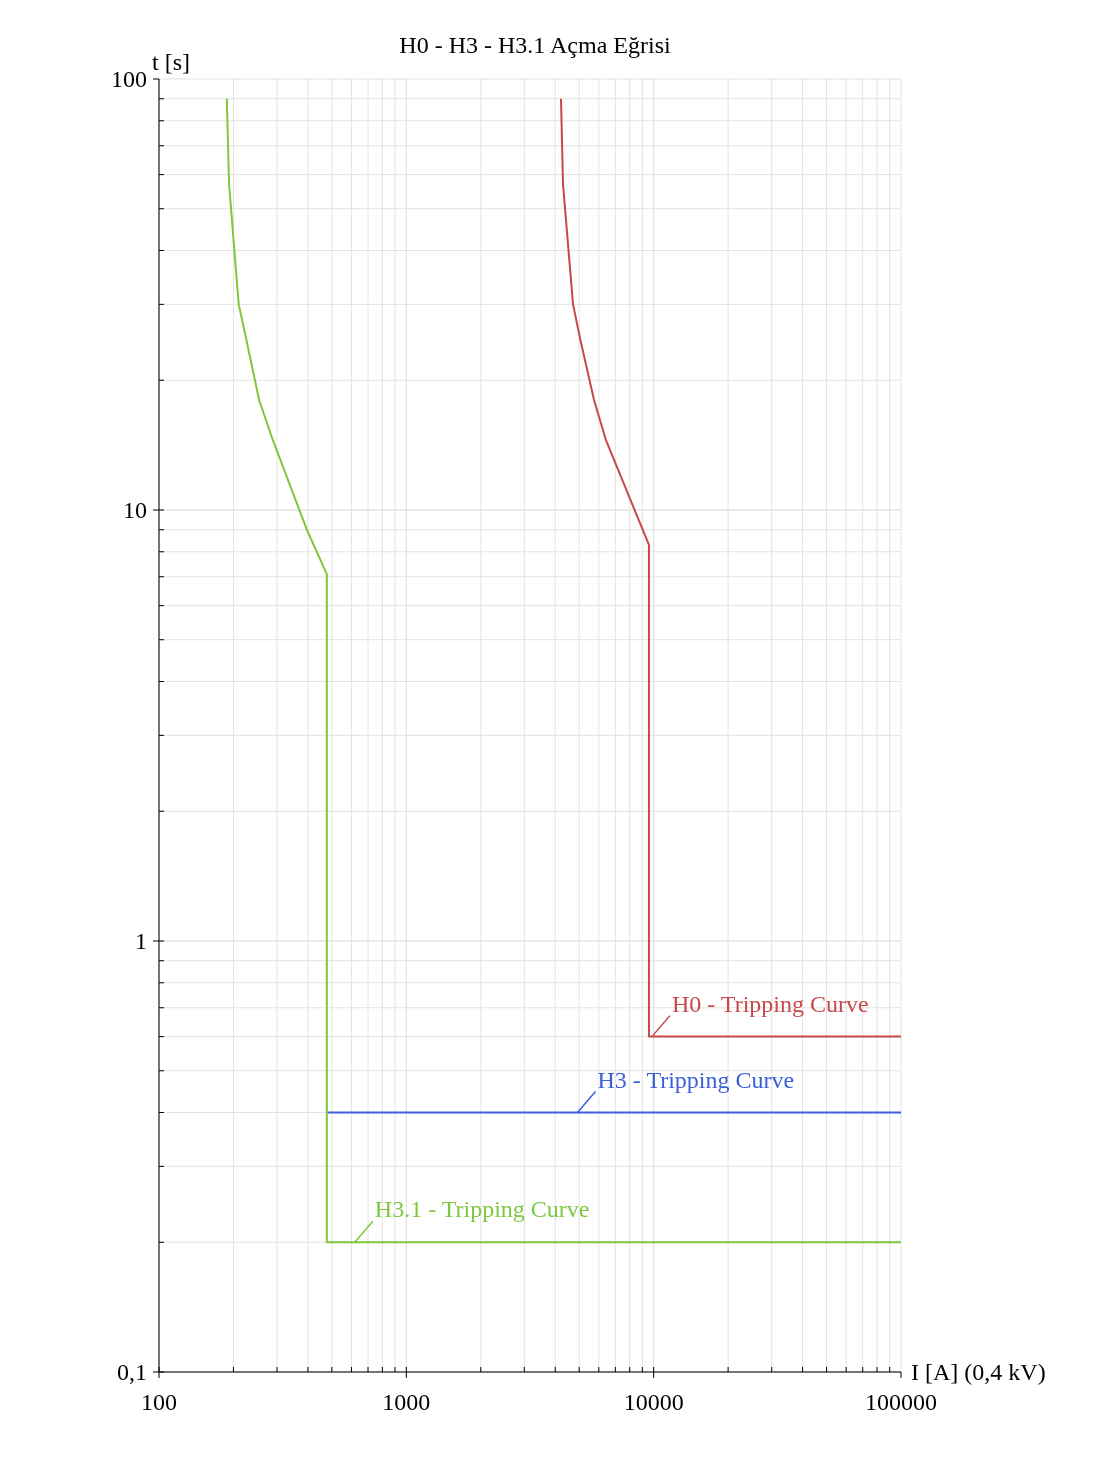  I want to click on series-label: H3 - Tripping Curve, so click(696, 1079).